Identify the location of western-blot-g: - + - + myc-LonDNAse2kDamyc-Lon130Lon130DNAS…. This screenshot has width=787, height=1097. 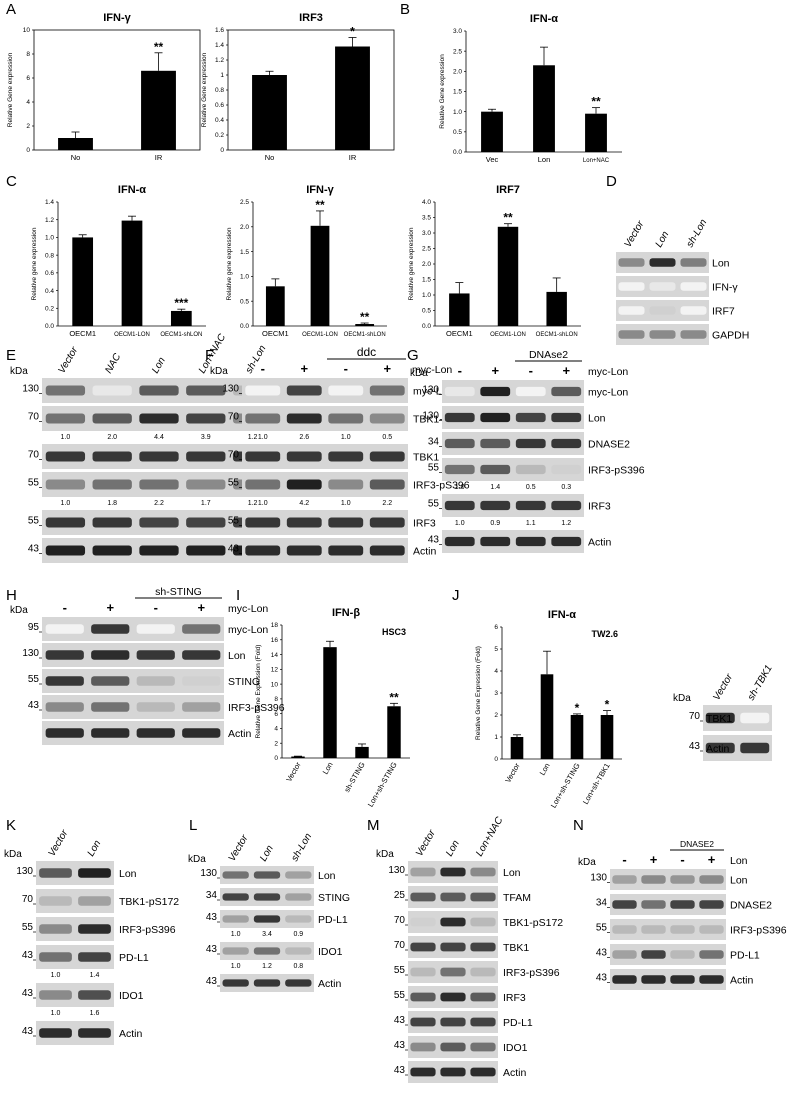
(527, 451).